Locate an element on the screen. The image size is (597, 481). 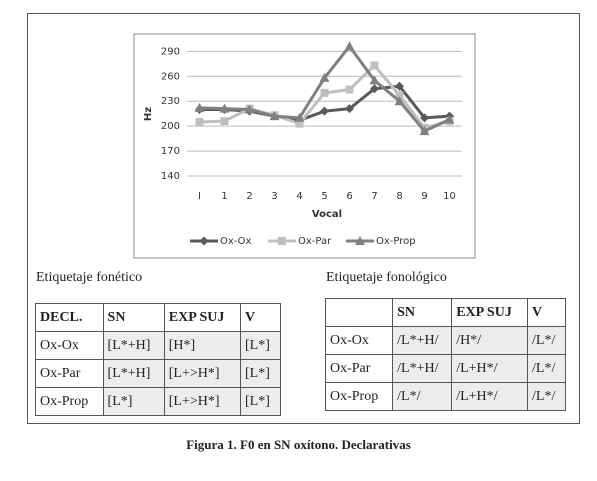
y-tick-label: 200 is located at coordinates (170, 126).